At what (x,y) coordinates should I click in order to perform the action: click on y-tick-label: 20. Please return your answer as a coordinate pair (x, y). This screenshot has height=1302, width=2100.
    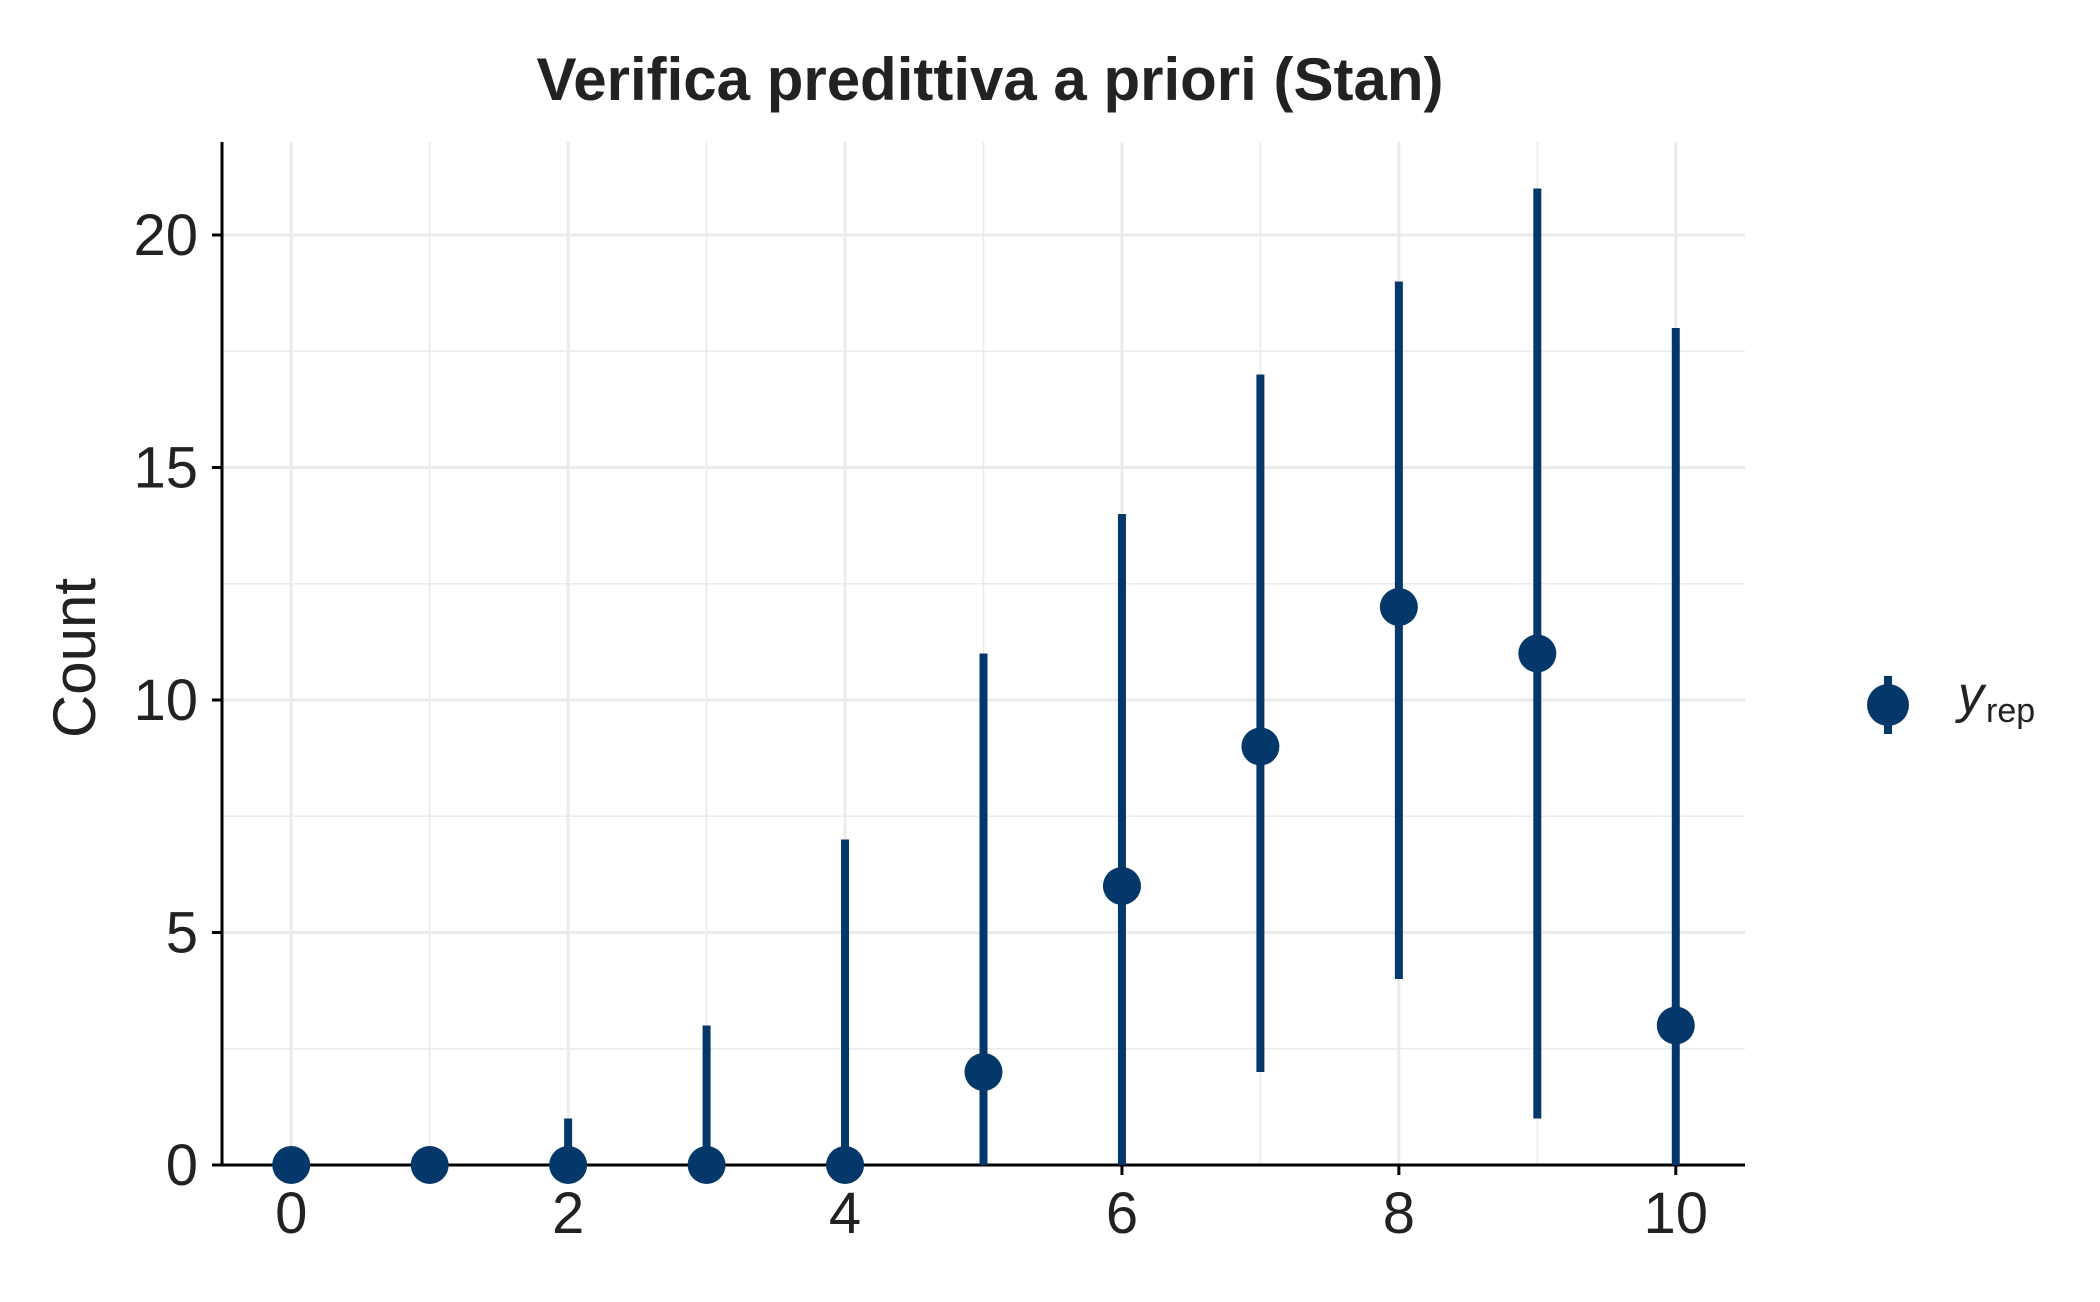
    Looking at the image, I should click on (165, 235).